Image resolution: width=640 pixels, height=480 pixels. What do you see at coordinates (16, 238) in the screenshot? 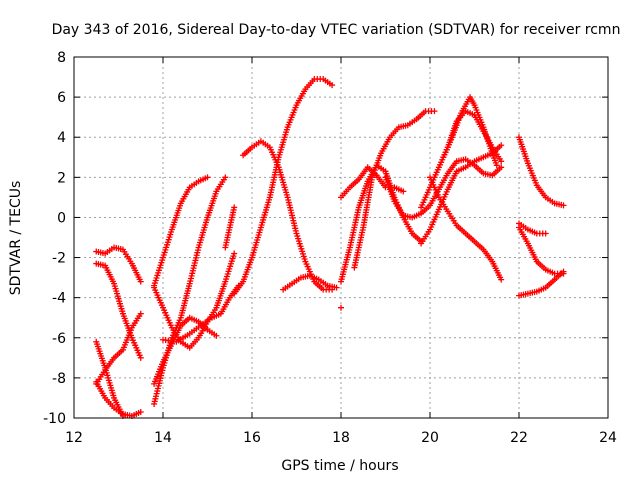
I see `y-axis-label: SDTVAR / TECUs` at bounding box center [16, 238].